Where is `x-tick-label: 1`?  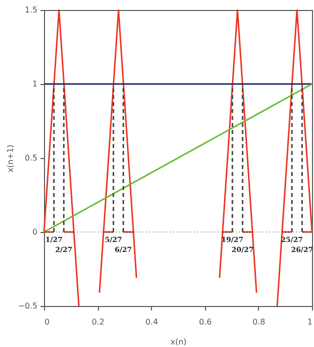
x-tick-label: 1 is located at coordinates (309, 322).